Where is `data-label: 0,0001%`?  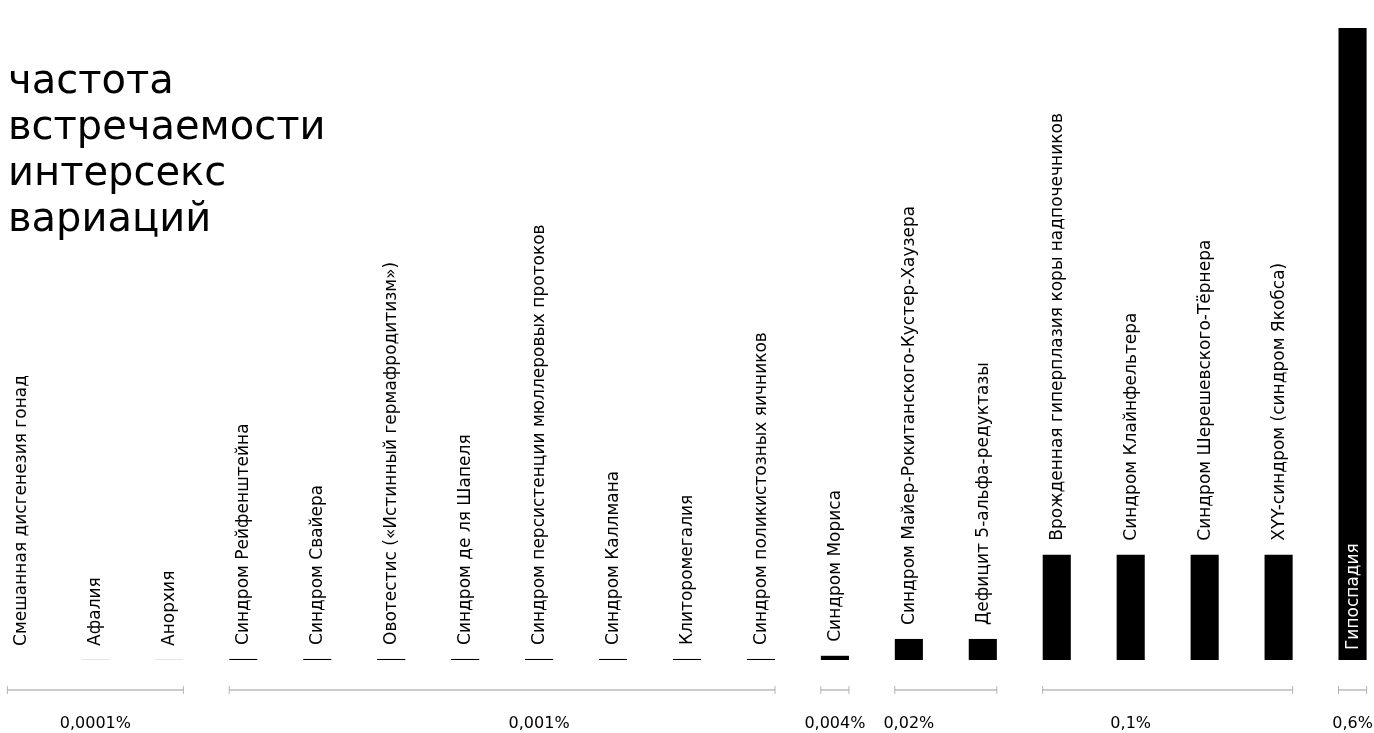
data-label: 0,0001% is located at coordinates (95, 722).